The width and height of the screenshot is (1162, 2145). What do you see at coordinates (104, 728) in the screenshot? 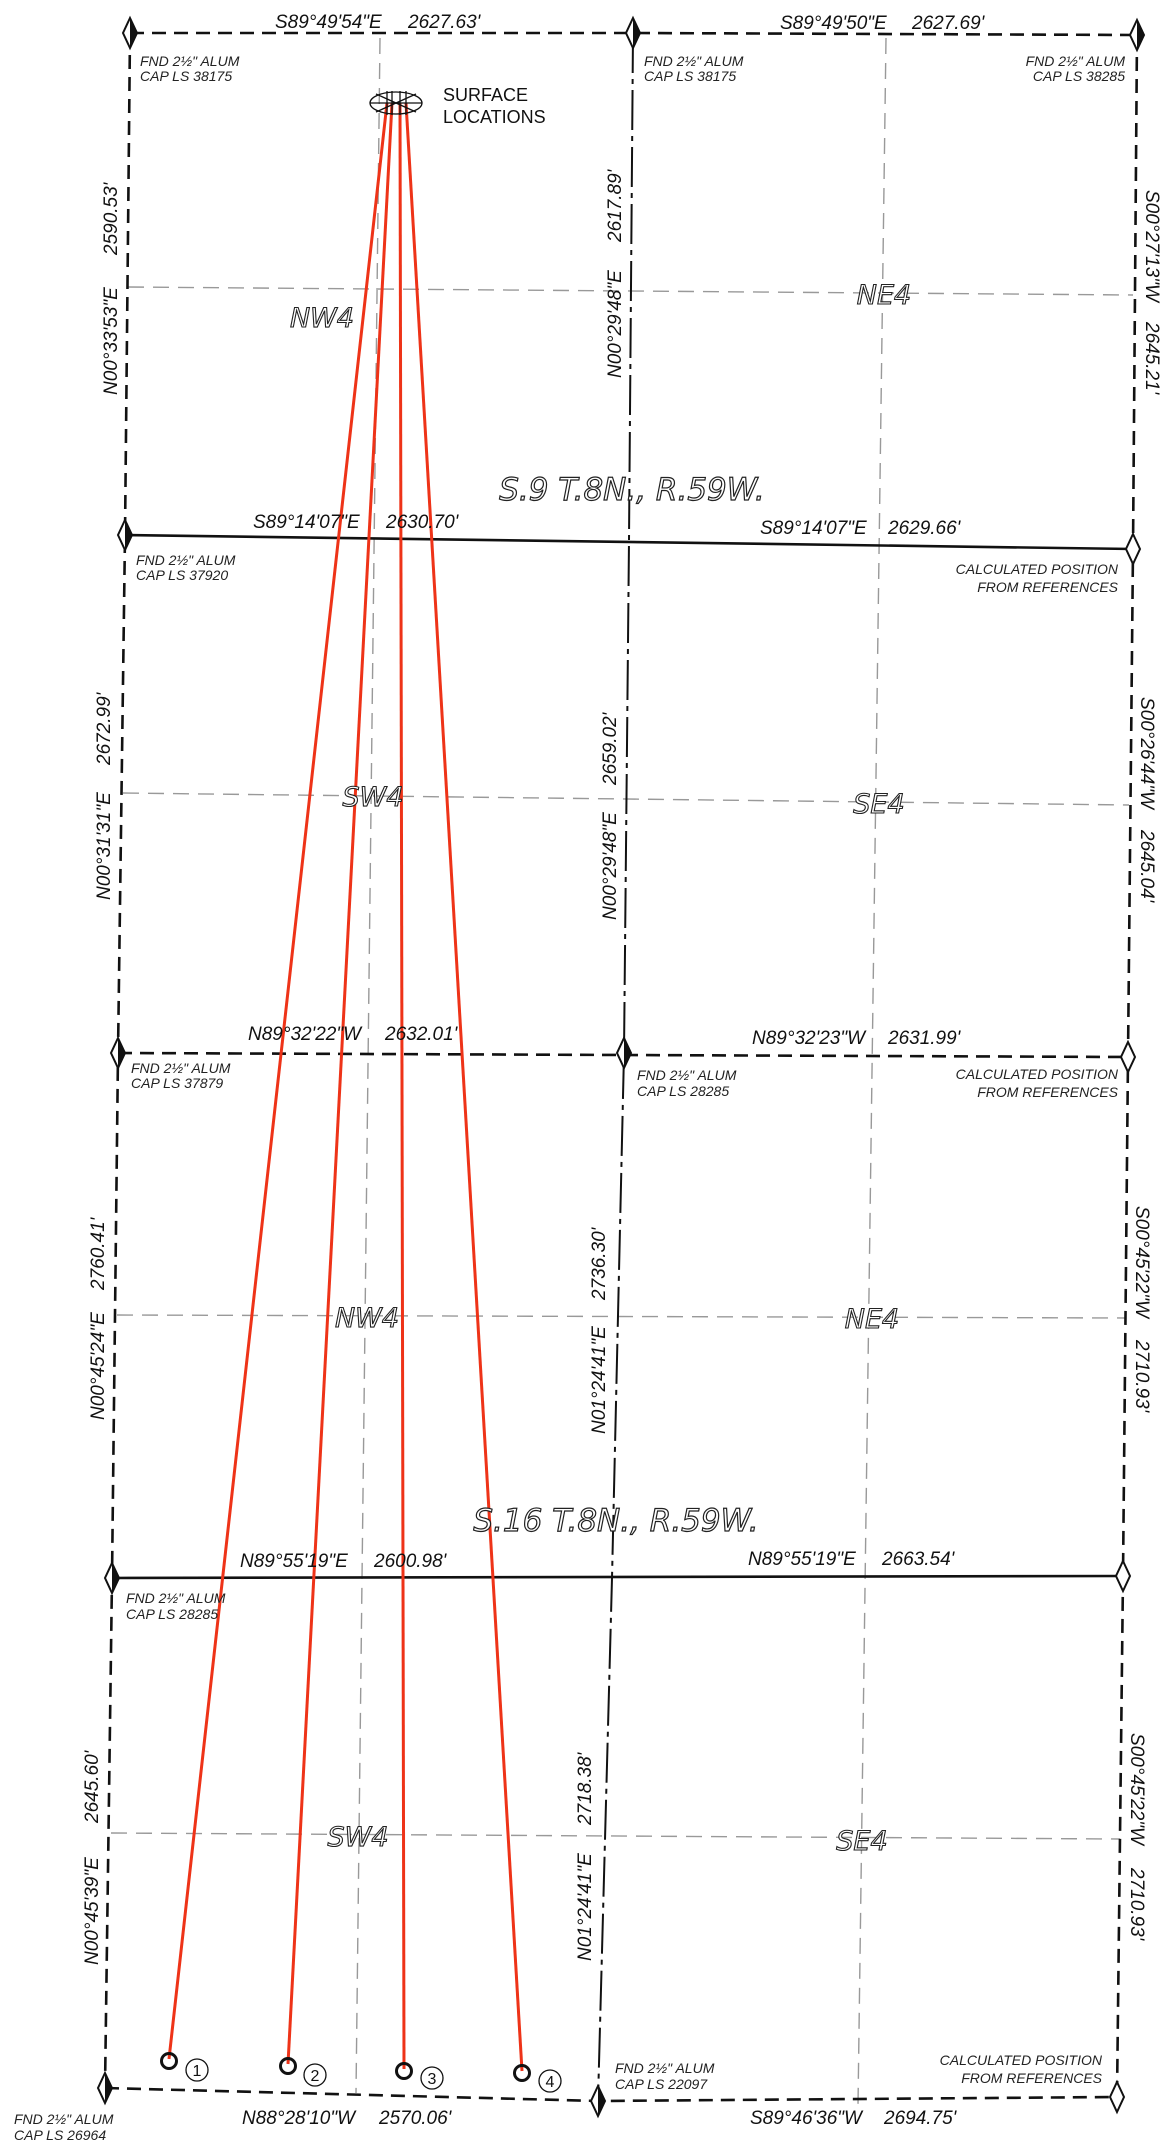
I see `distance-west-2: 2672.99'` at bounding box center [104, 728].